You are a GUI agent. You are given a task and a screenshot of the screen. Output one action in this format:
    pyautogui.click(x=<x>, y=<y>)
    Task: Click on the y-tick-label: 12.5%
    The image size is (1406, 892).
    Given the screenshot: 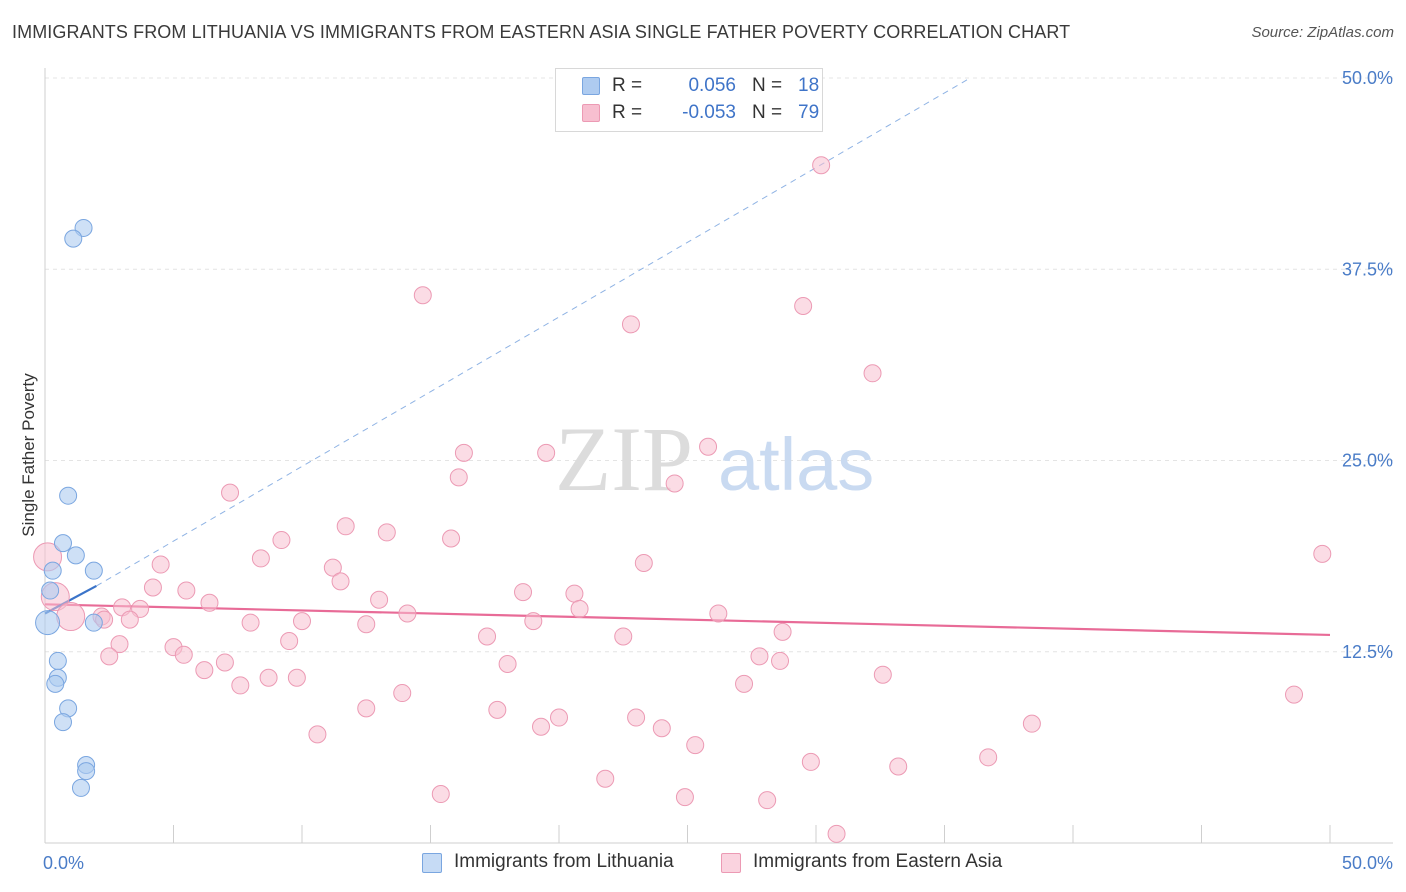 What is the action you would take?
    pyautogui.click(x=1367, y=652)
    